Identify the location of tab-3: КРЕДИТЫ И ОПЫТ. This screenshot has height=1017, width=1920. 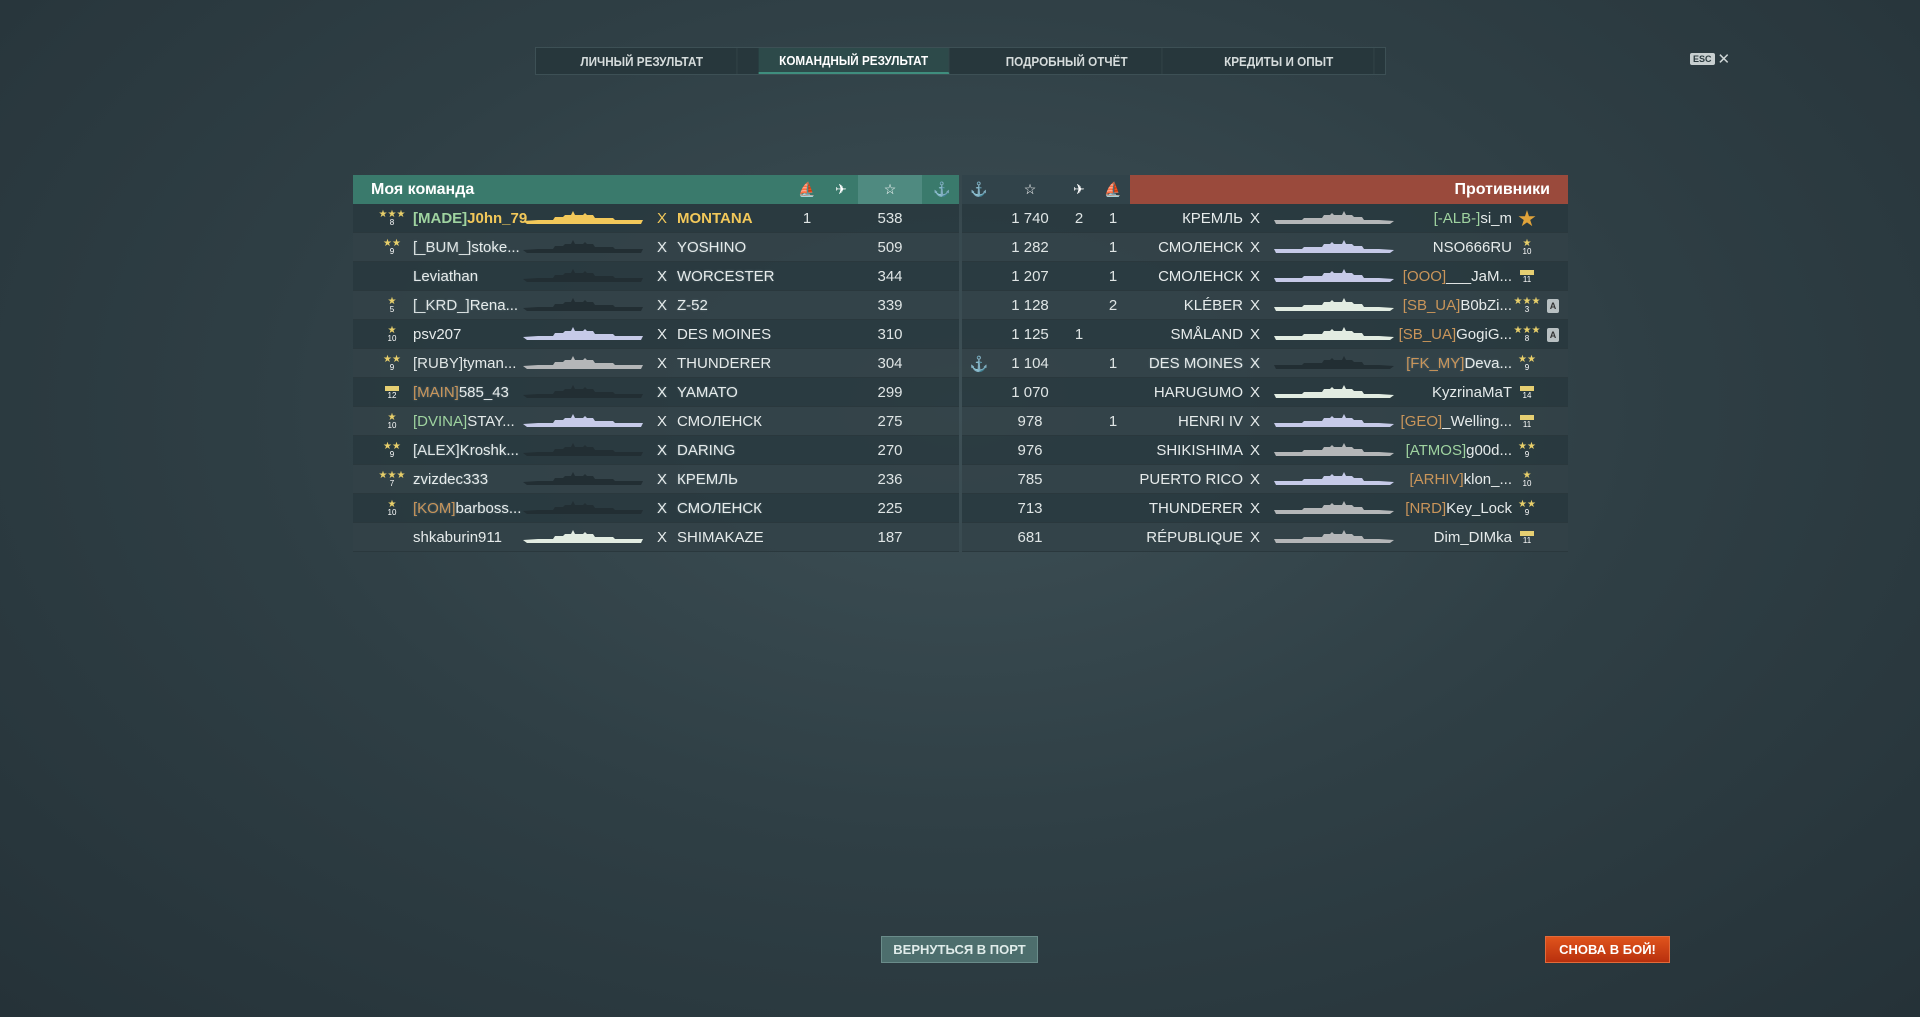
(1279, 61).